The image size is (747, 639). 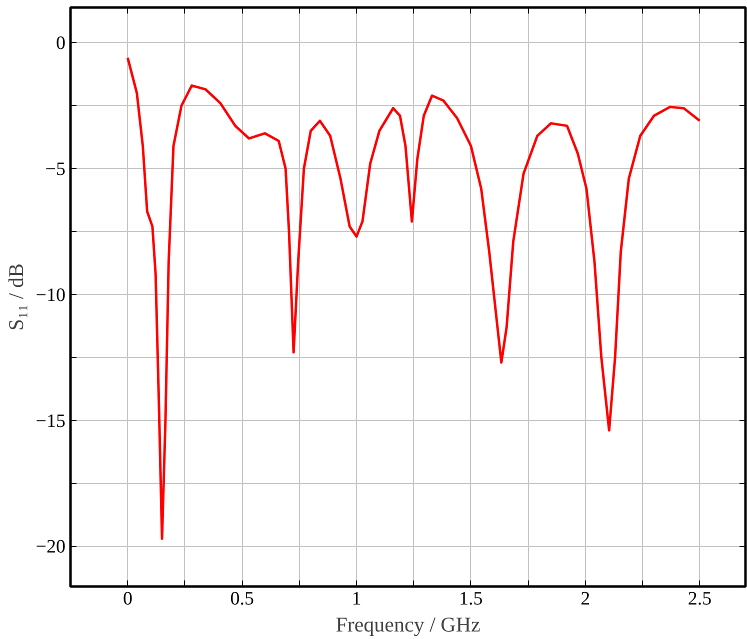 What do you see at coordinates (700, 599) in the screenshot?
I see `x-tick-label: 2.5` at bounding box center [700, 599].